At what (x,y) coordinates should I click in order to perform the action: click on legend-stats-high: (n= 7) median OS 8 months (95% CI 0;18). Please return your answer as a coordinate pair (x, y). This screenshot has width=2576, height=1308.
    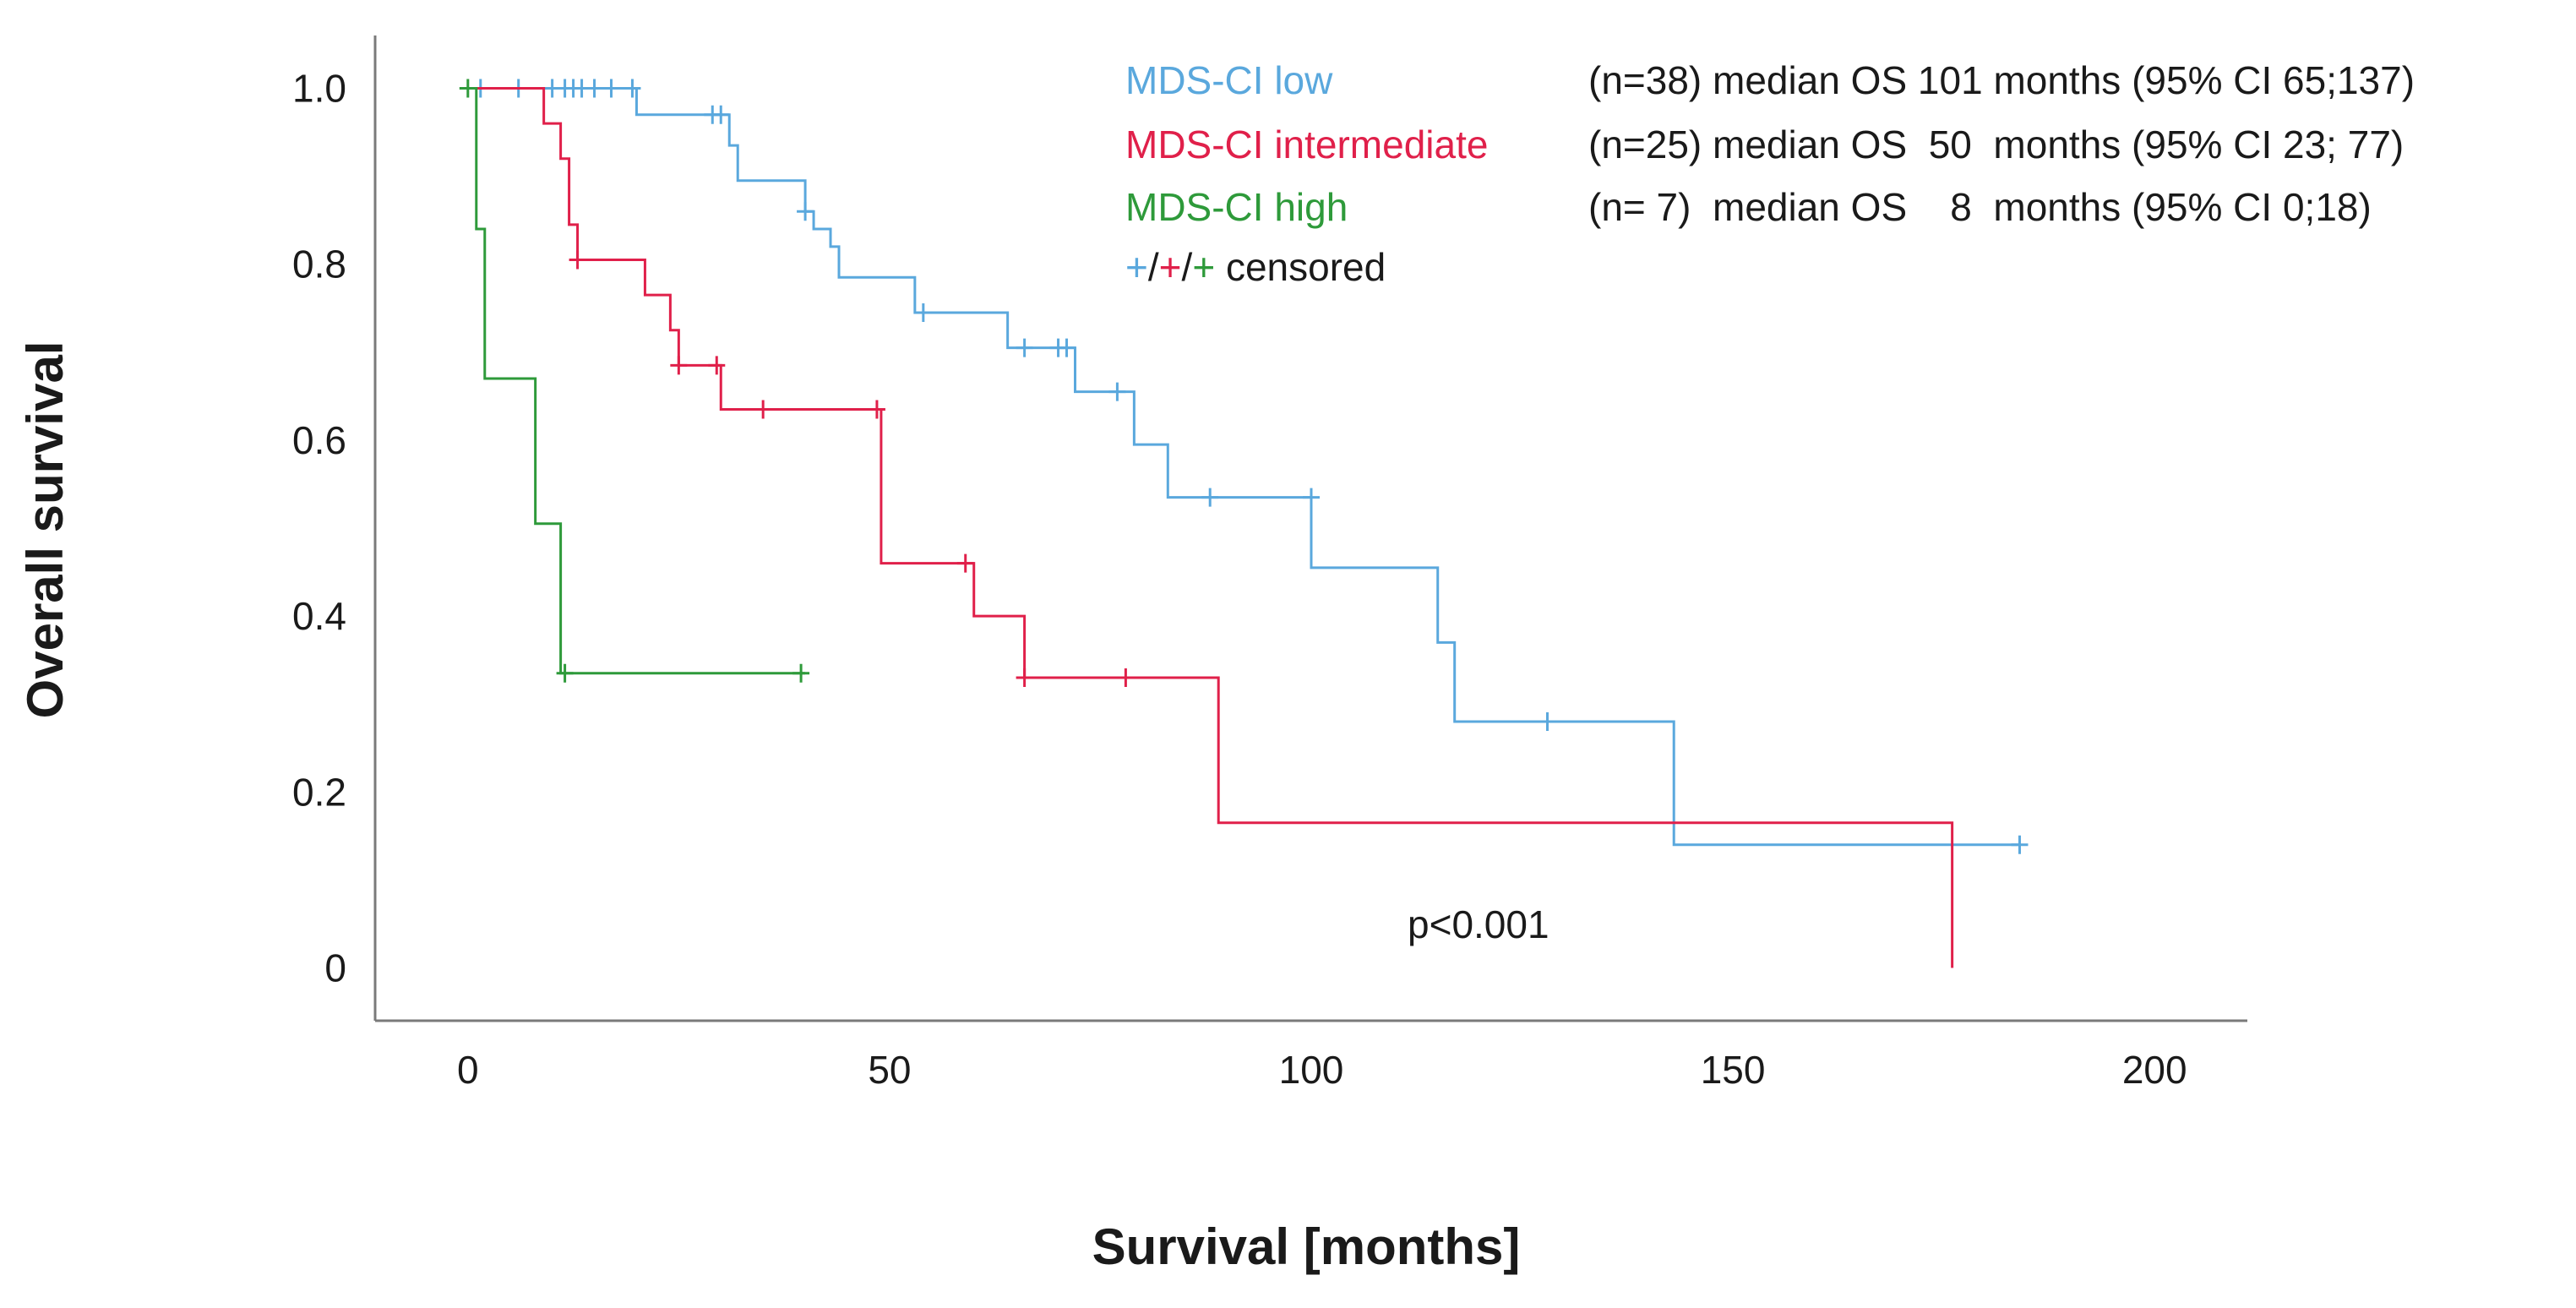
    Looking at the image, I should click on (1980, 207).